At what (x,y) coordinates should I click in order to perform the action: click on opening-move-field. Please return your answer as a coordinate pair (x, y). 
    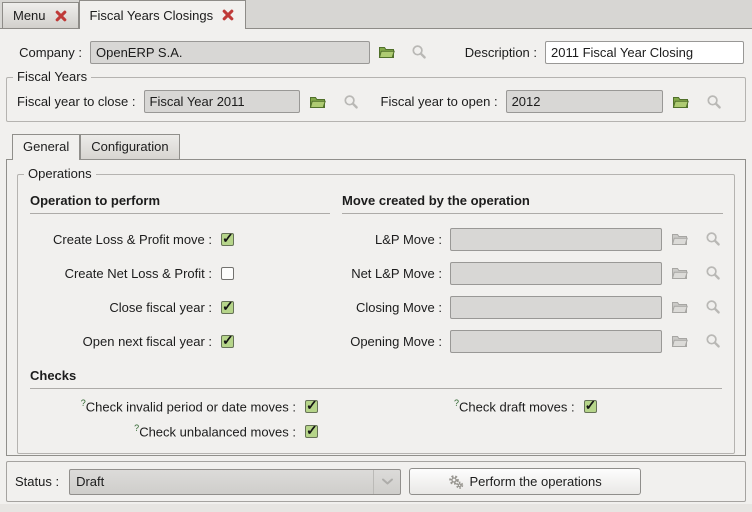
    Looking at the image, I should click on (556, 341).